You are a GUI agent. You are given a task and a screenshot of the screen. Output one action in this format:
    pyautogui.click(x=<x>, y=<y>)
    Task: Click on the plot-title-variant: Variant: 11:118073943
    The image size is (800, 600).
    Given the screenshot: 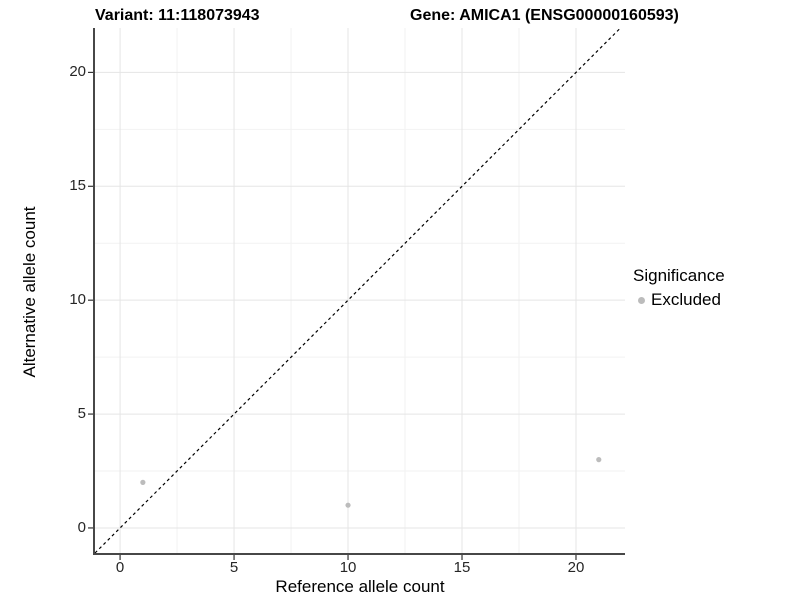 What is the action you would take?
    pyautogui.click(x=177, y=15)
    